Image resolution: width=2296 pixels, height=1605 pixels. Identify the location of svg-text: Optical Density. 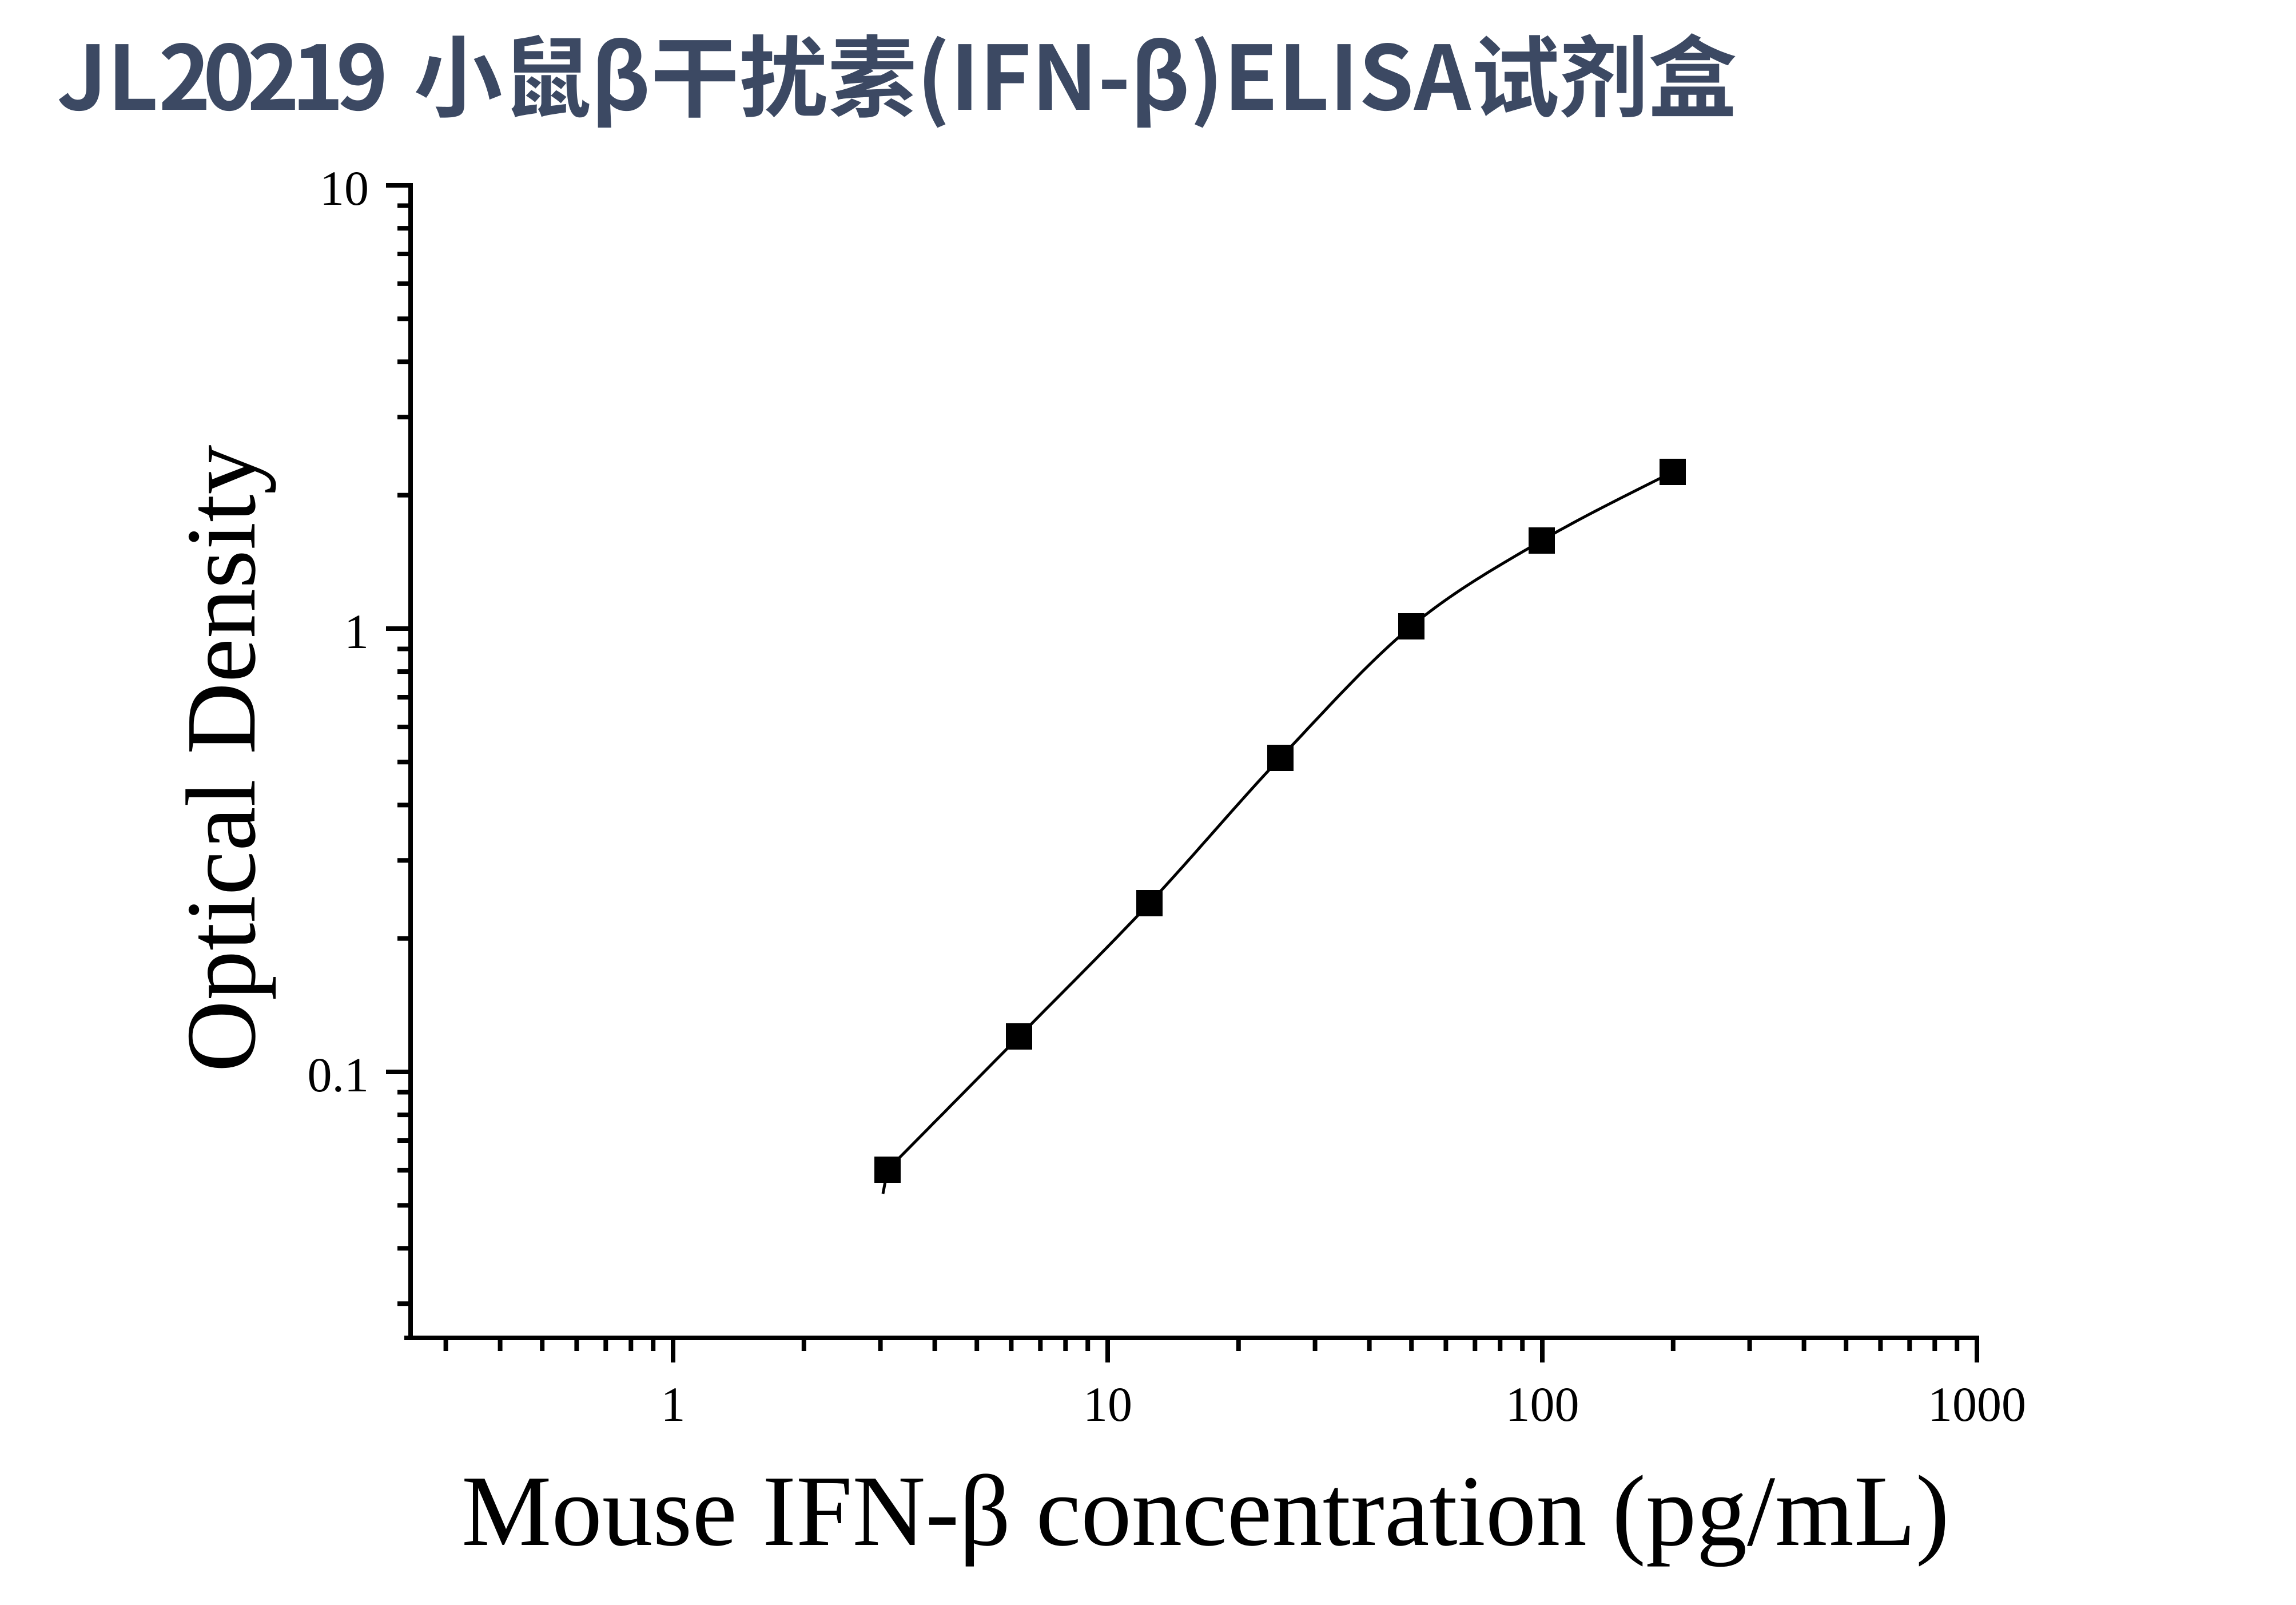
(221, 758).